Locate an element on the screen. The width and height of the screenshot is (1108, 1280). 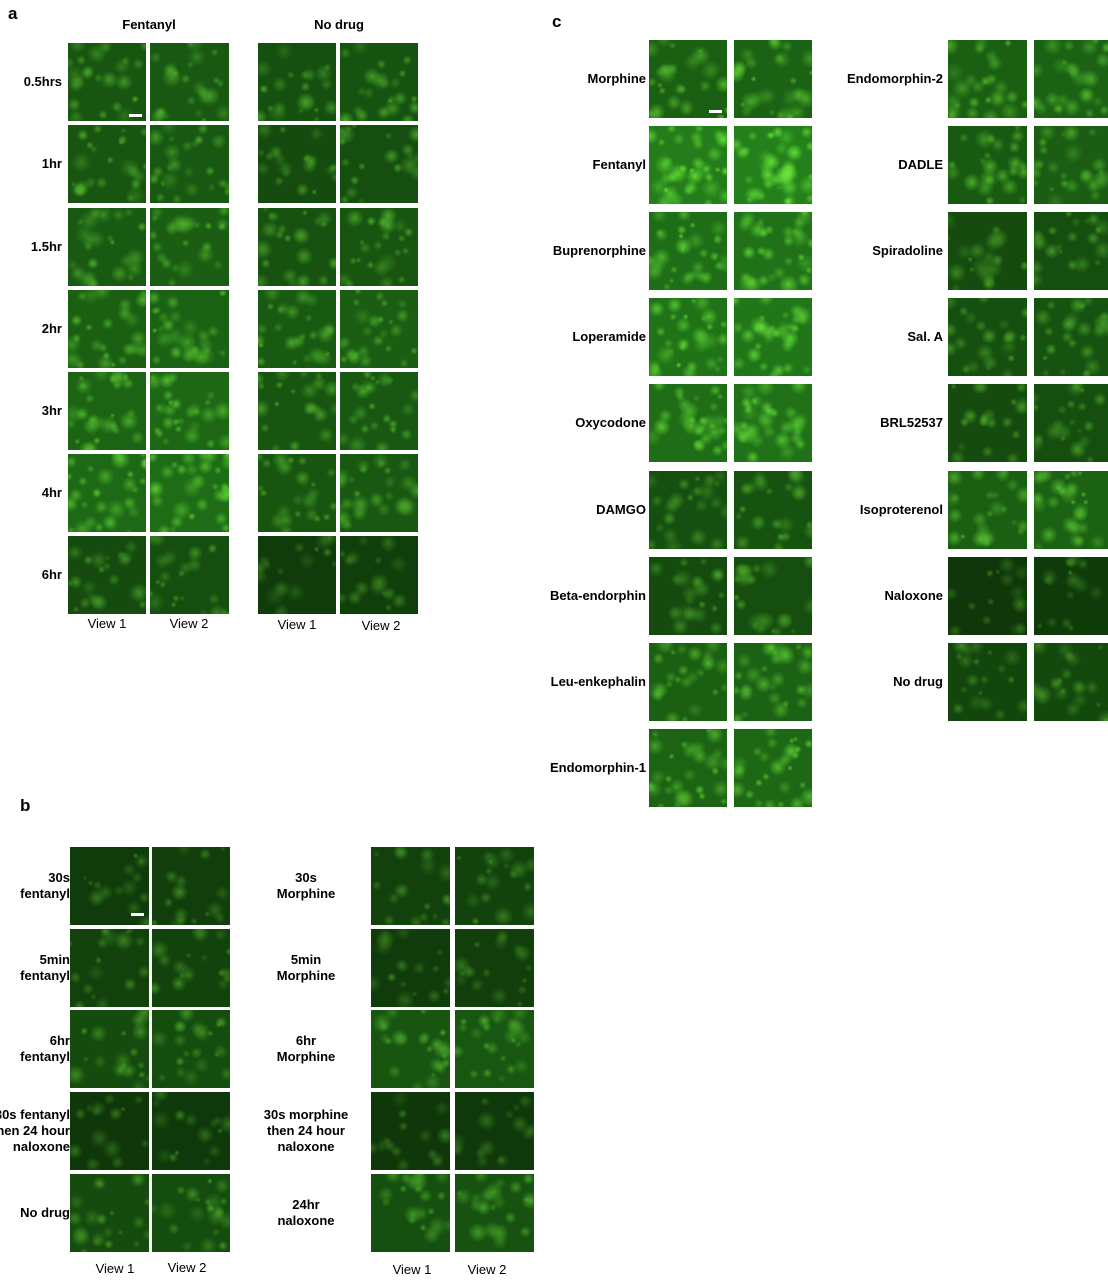
panel-c-row-label-right: Sal. A is located at coordinates (925, 336).